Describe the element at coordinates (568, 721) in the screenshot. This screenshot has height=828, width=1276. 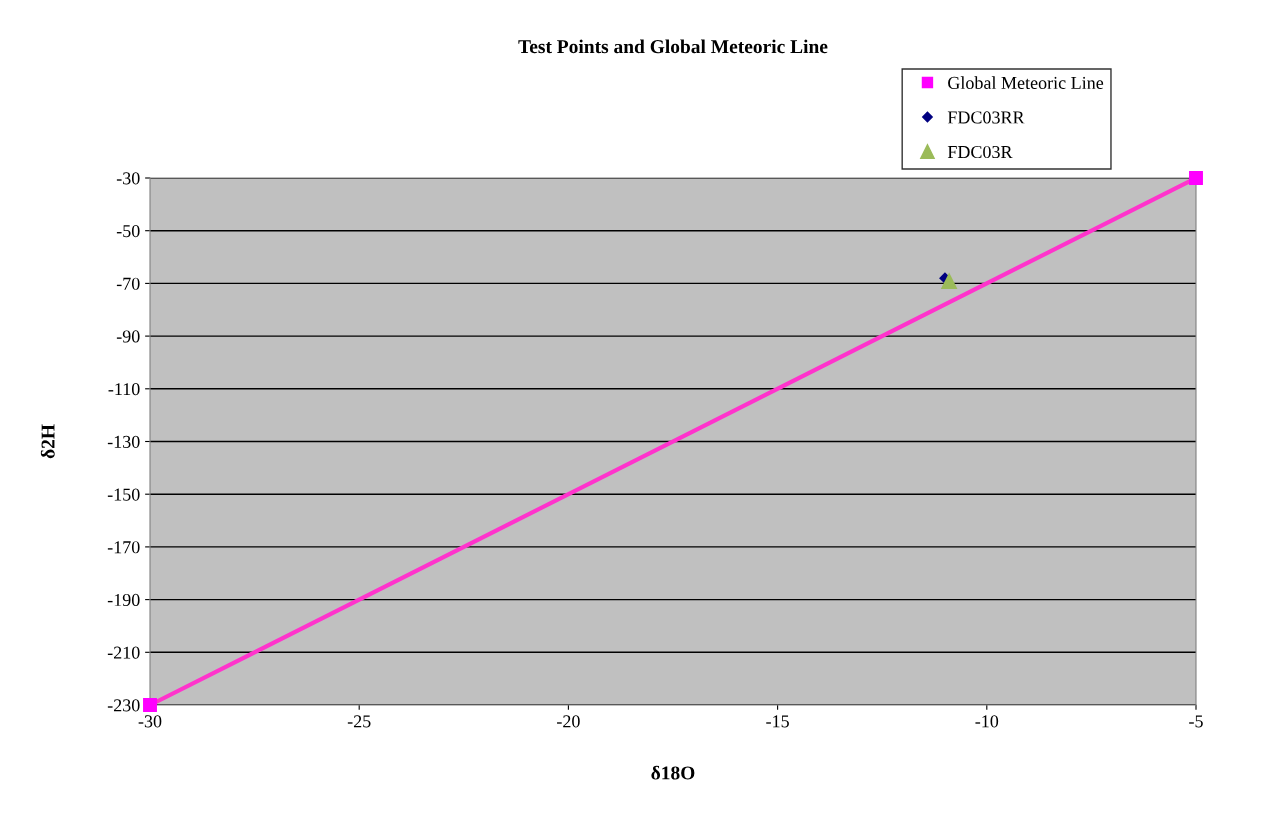
I see `x-tick-label: -20` at that location.